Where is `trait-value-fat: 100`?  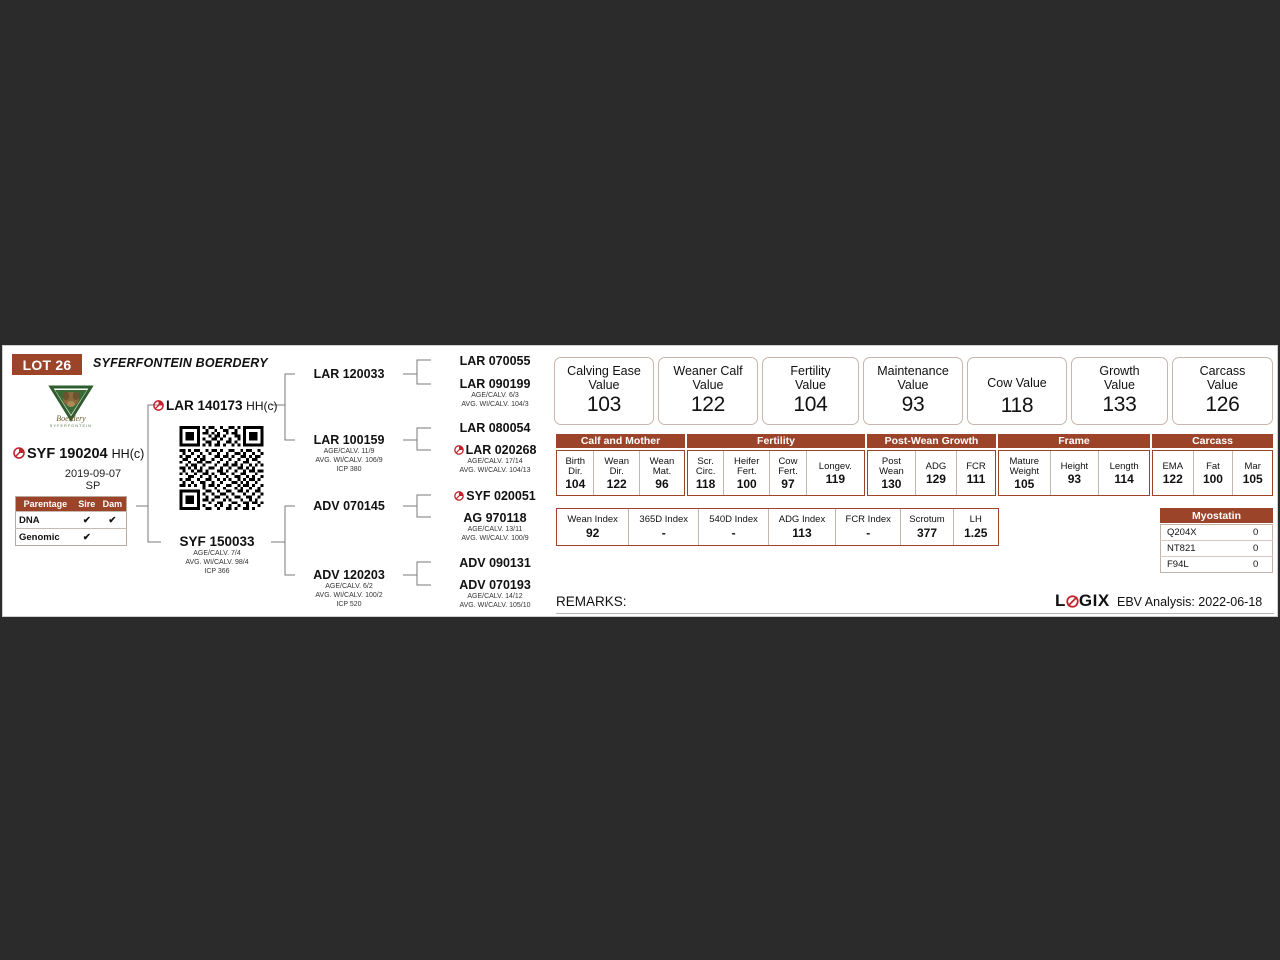
trait-value-fat: 100 is located at coordinates (1212, 478).